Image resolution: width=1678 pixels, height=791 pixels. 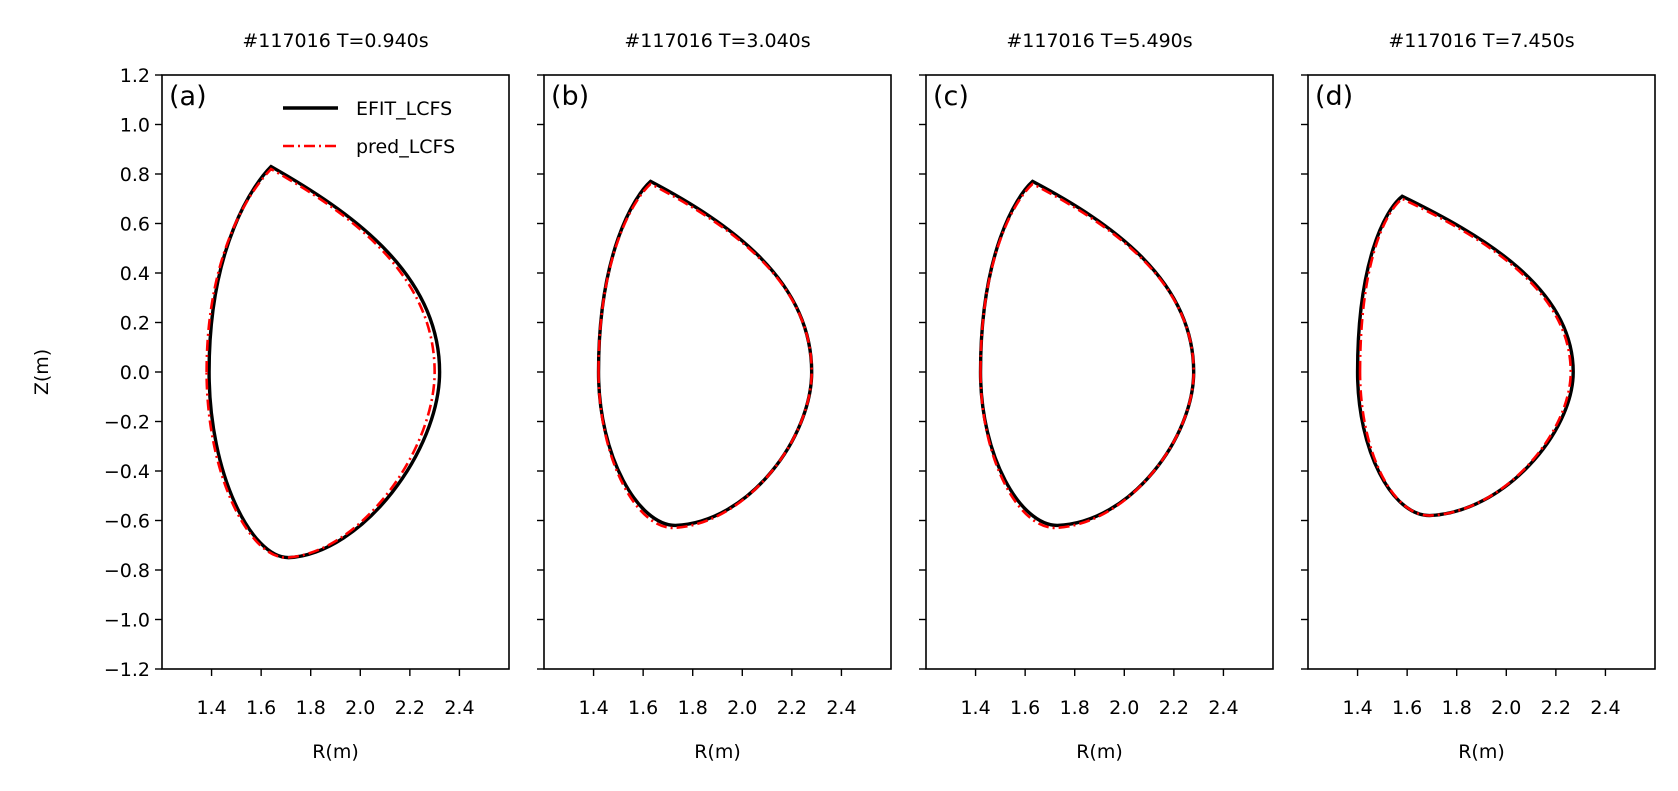 I want to click on panel-letter: (a), so click(x=188, y=96).